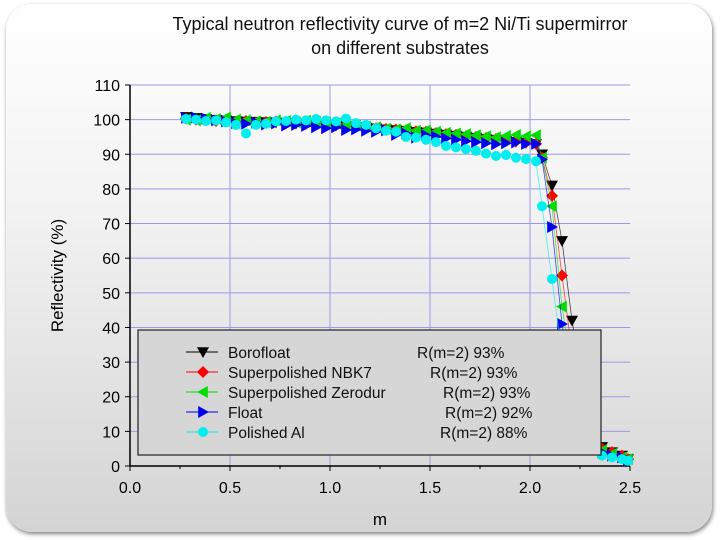  Describe the element at coordinates (430, 488) in the screenshot. I see `x-tick-label: 1.5` at that location.